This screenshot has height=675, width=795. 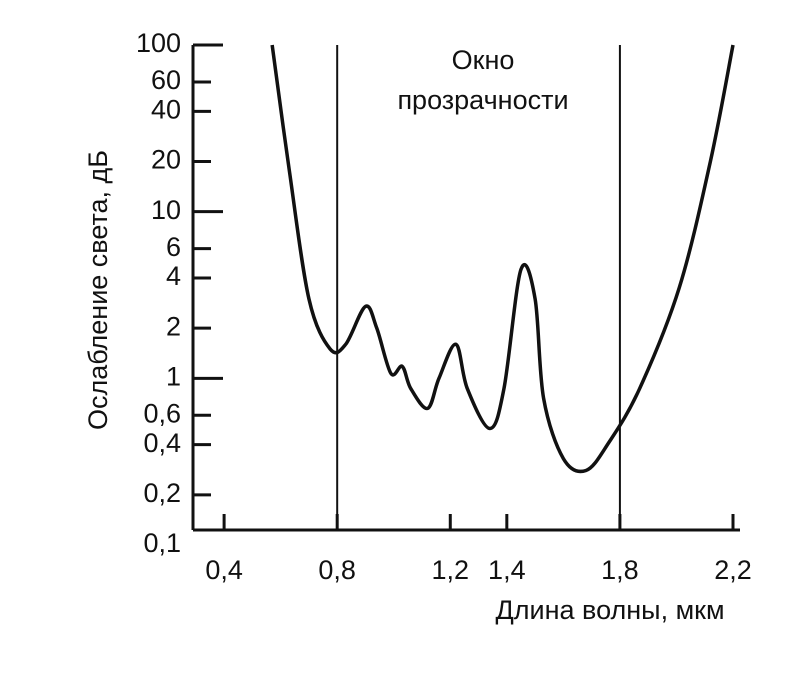 I want to click on x-tick-label: 1,4, so click(x=507, y=570).